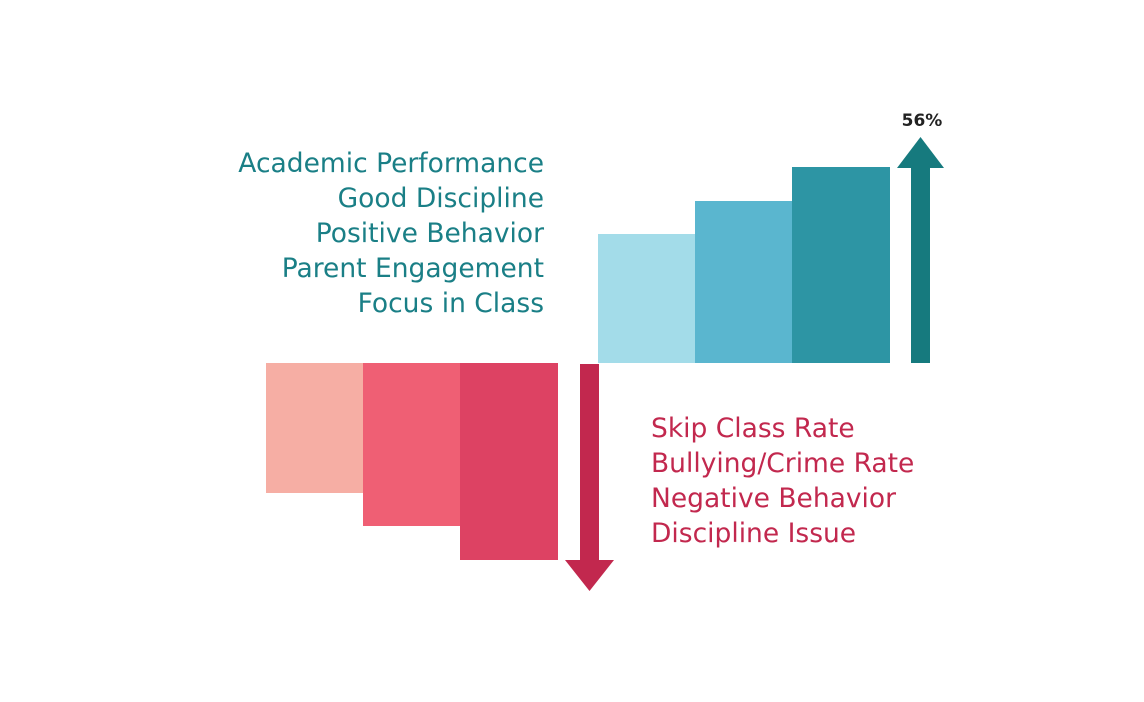 The width and height of the screenshot is (1144, 702). What do you see at coordinates (429, 233) in the screenshot?
I see `positive-item: Positive Behavior` at bounding box center [429, 233].